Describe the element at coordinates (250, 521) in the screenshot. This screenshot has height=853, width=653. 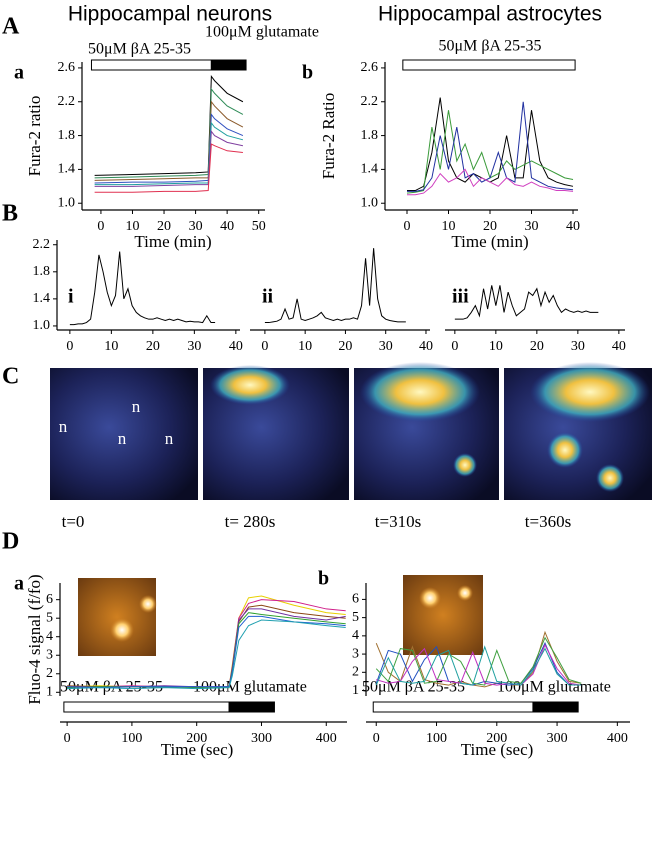
I see `time-label: t= 280s` at that location.